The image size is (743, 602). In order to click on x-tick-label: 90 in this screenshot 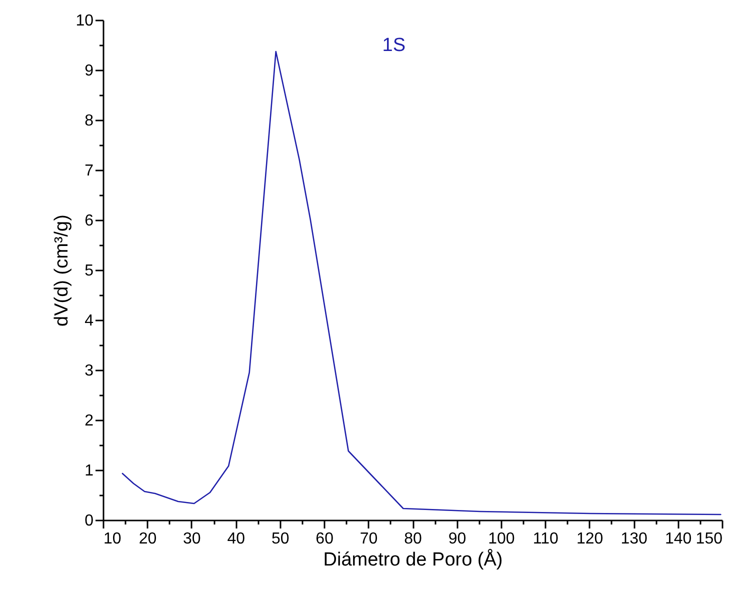, I will do `click(457, 539)`.